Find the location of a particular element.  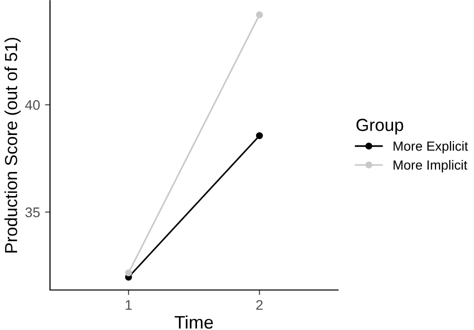

x-tick-label: 2 is located at coordinates (259, 305).